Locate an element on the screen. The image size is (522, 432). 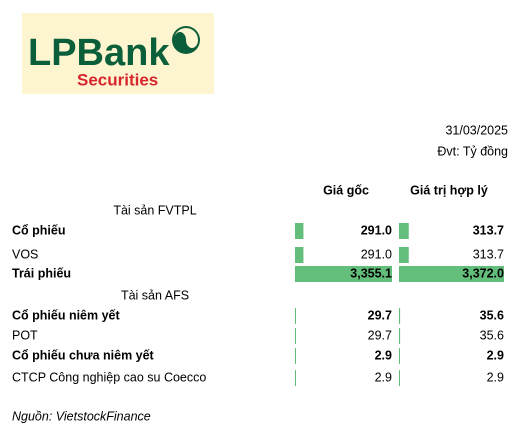
row-label: VOS is located at coordinates (25, 254).